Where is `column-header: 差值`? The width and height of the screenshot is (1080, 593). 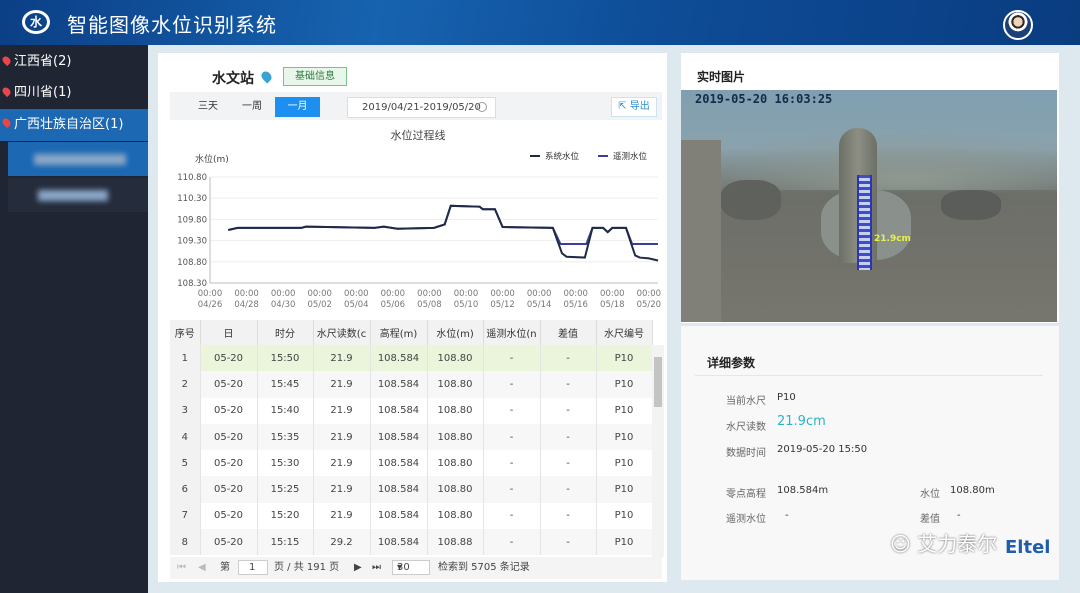
column-header: 差值 is located at coordinates (568, 332).